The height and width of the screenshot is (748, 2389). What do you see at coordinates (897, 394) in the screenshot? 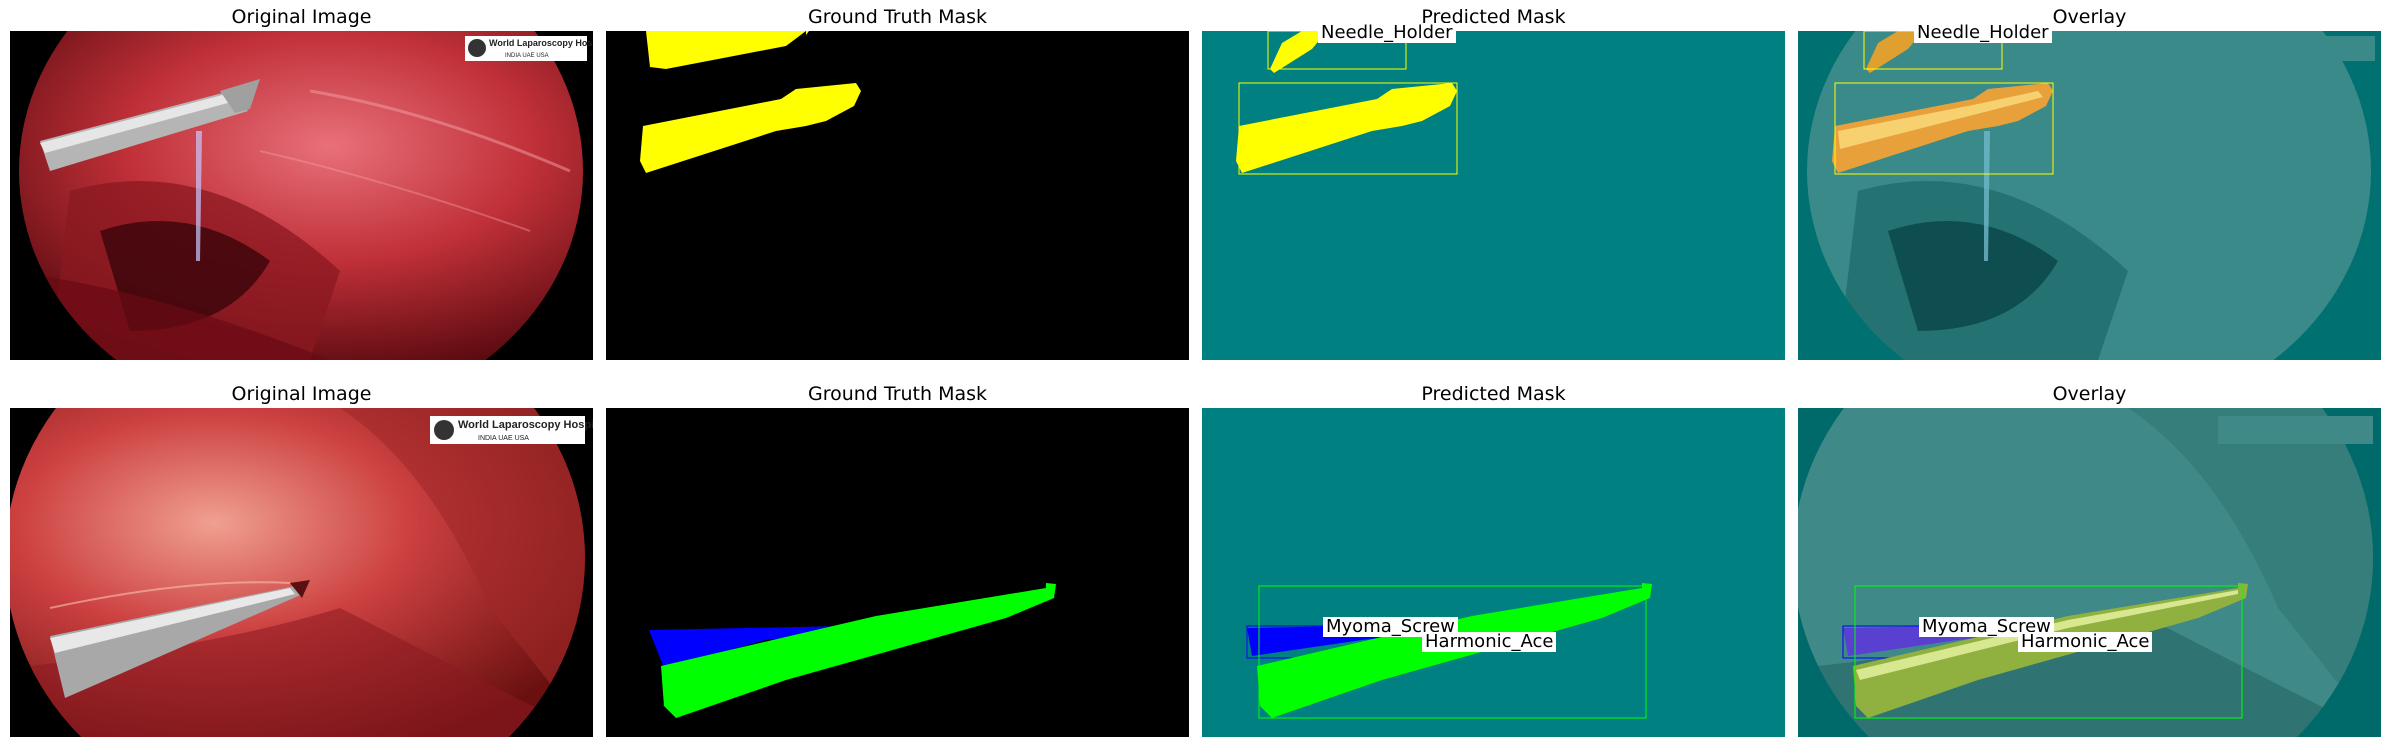
I see `title-gt-2: Ground Truth Mask` at bounding box center [897, 394].